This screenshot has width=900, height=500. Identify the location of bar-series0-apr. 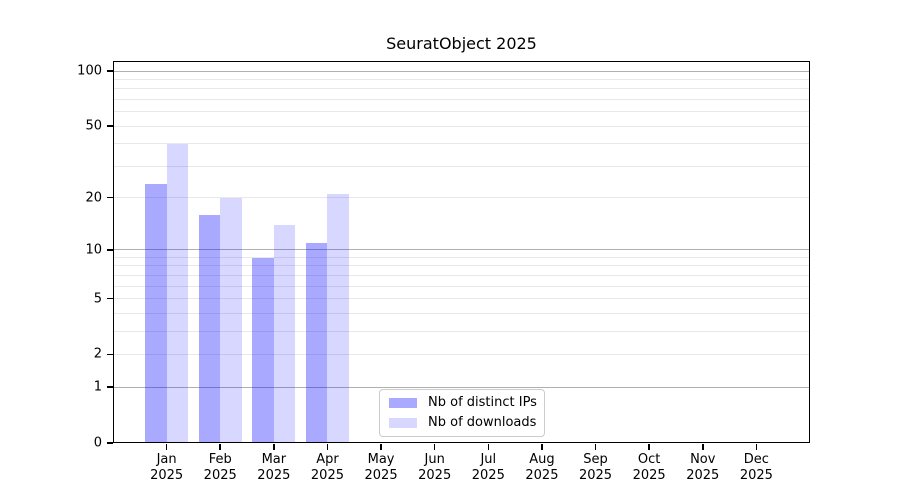
(317, 342).